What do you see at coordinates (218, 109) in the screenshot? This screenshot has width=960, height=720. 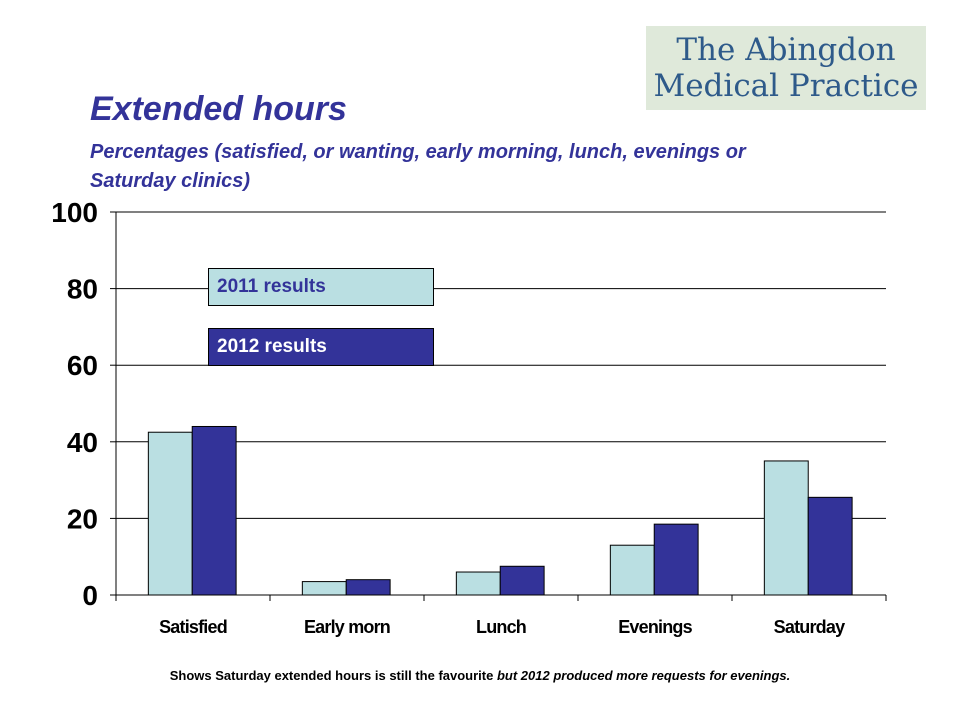 I see `chart-title: Extended hours` at bounding box center [218, 109].